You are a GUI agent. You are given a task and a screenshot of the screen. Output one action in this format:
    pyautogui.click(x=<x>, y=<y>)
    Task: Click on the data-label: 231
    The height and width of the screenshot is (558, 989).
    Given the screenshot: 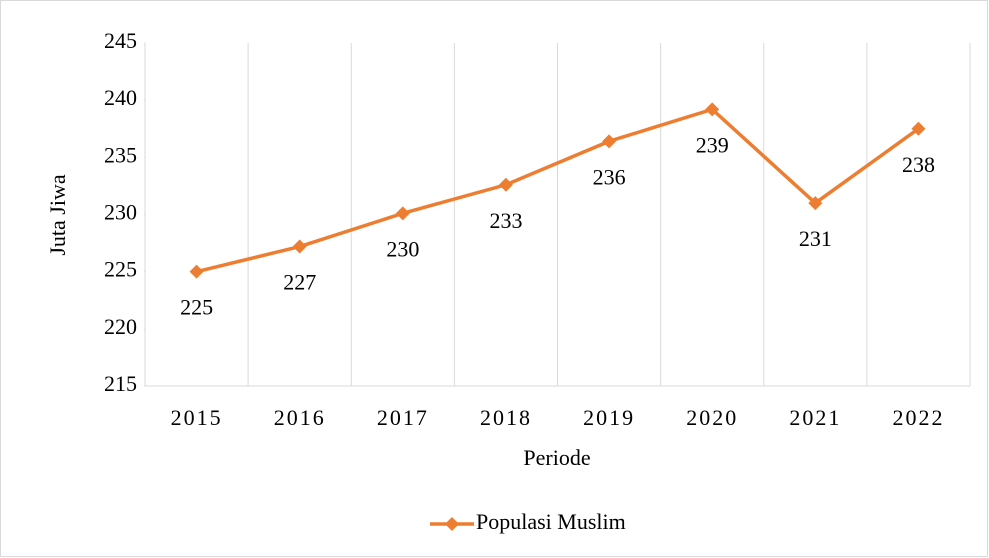 What is the action you would take?
    pyautogui.click(x=815, y=238)
    